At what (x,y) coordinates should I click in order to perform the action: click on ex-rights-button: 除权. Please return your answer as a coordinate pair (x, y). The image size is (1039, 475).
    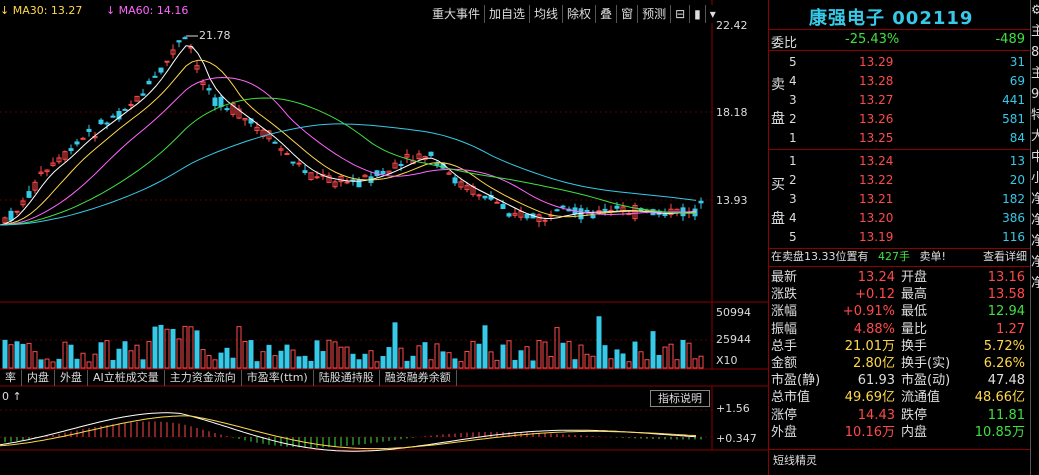
    Looking at the image, I should click on (580, 14).